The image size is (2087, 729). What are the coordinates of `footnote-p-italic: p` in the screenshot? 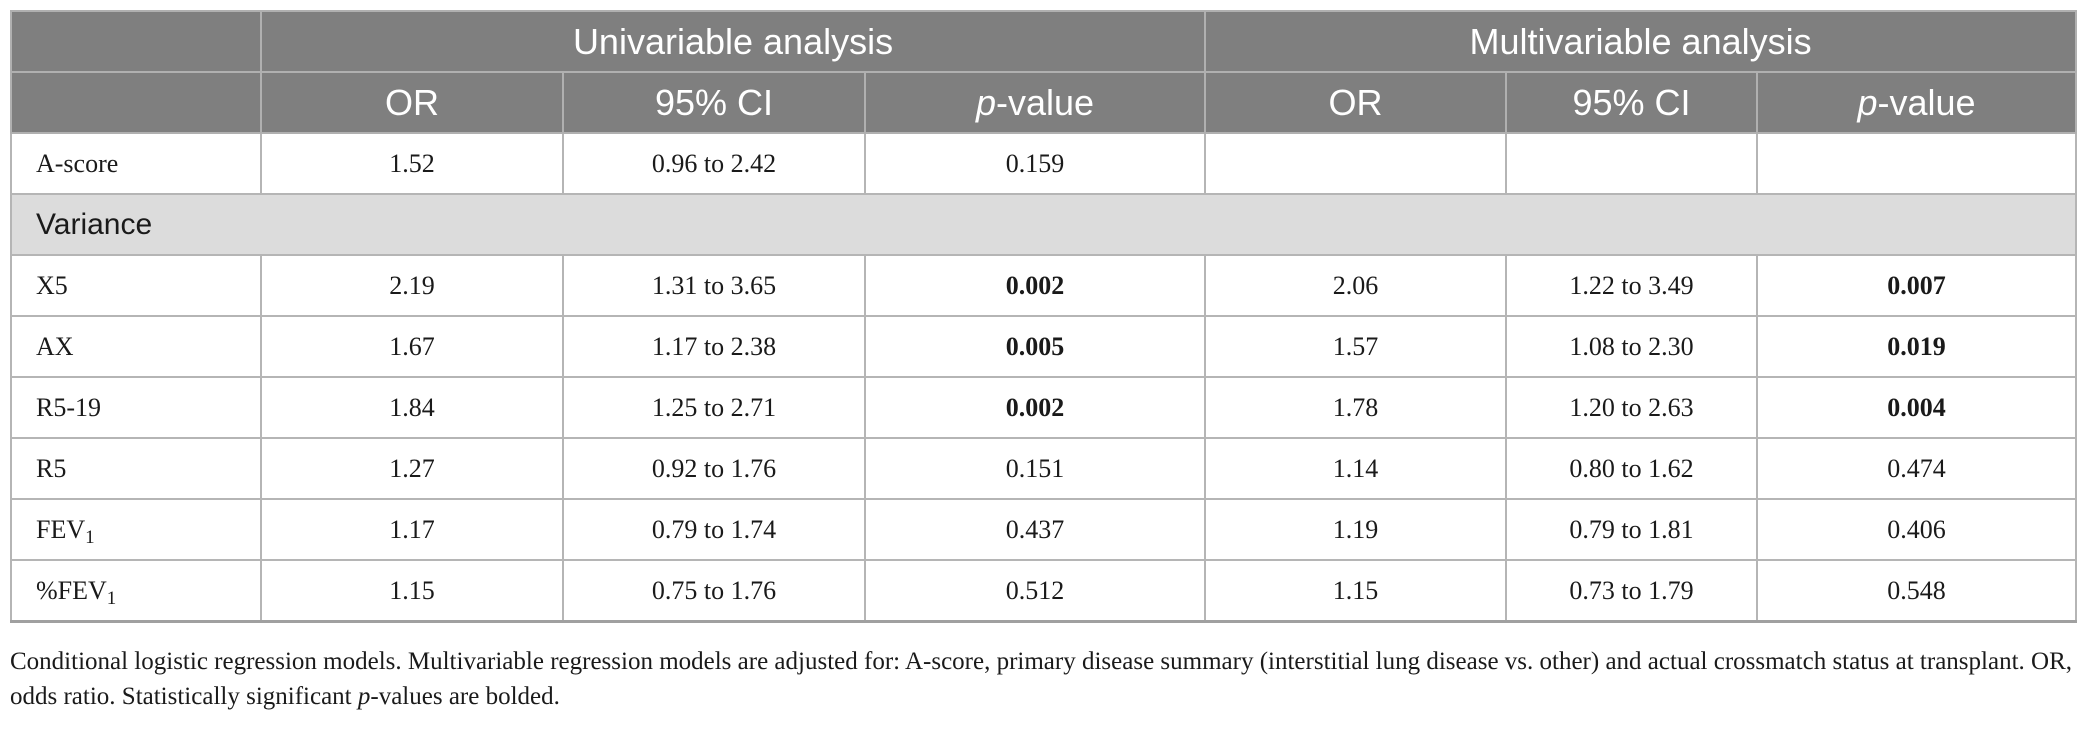 It's located at (364, 696).